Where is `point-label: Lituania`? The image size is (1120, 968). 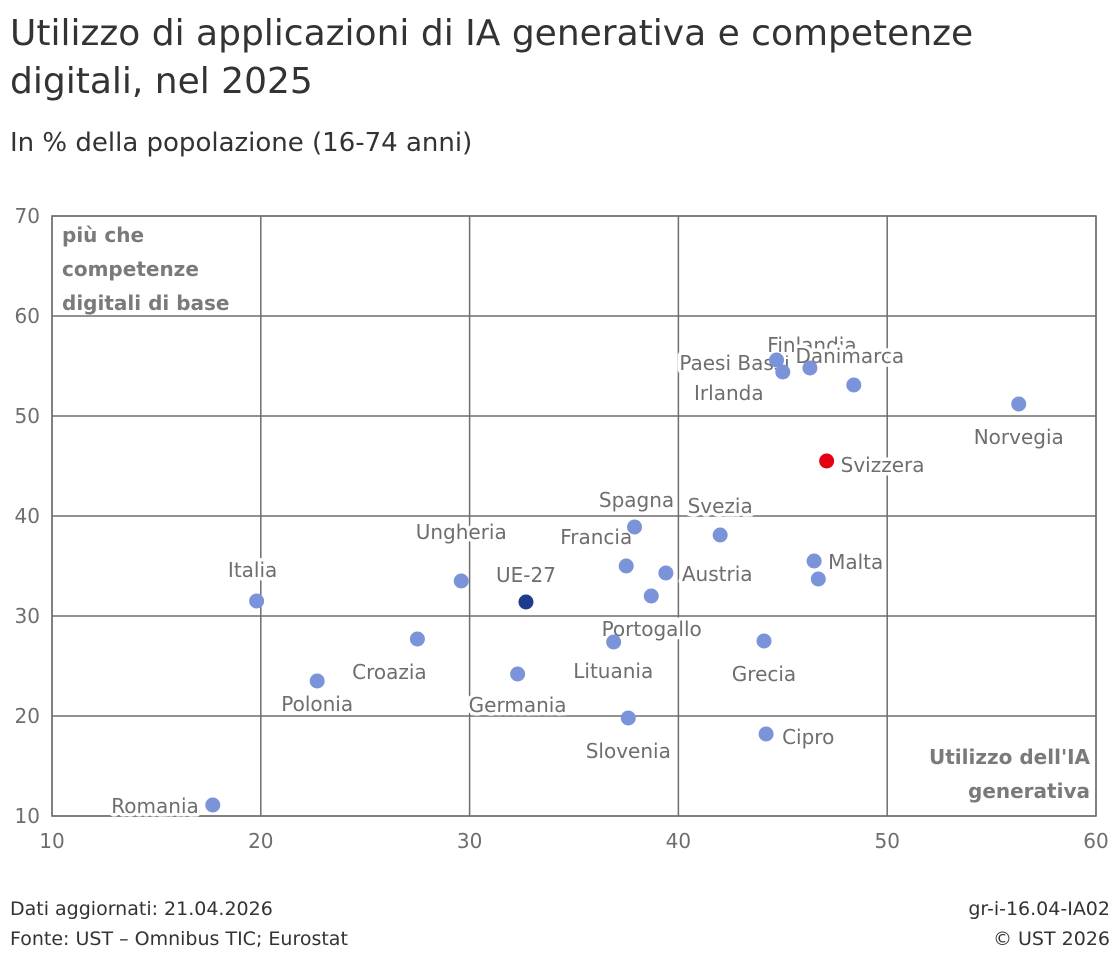 point-label: Lituania is located at coordinates (613, 671).